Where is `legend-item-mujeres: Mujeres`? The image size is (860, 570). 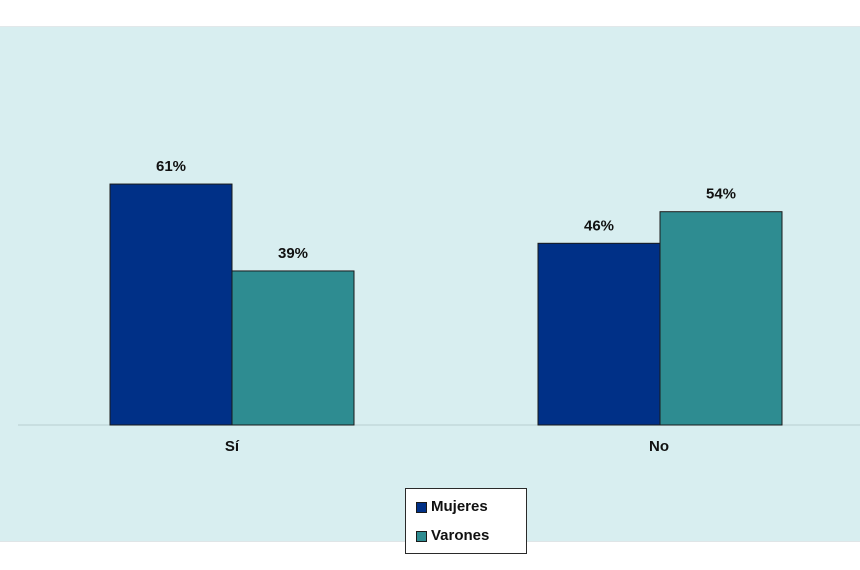 legend-item-mujeres: Mujeres is located at coordinates (452, 506).